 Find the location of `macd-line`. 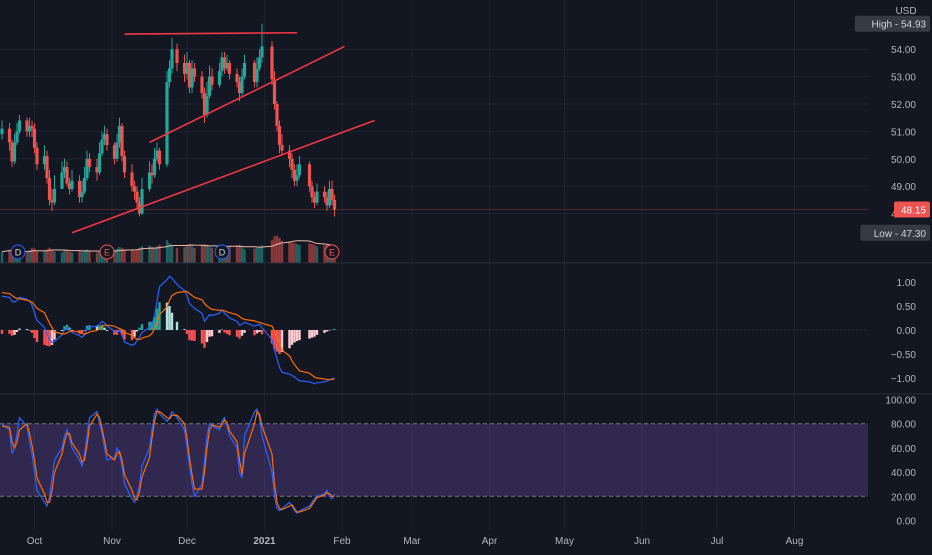

macd-line is located at coordinates (168, 330).